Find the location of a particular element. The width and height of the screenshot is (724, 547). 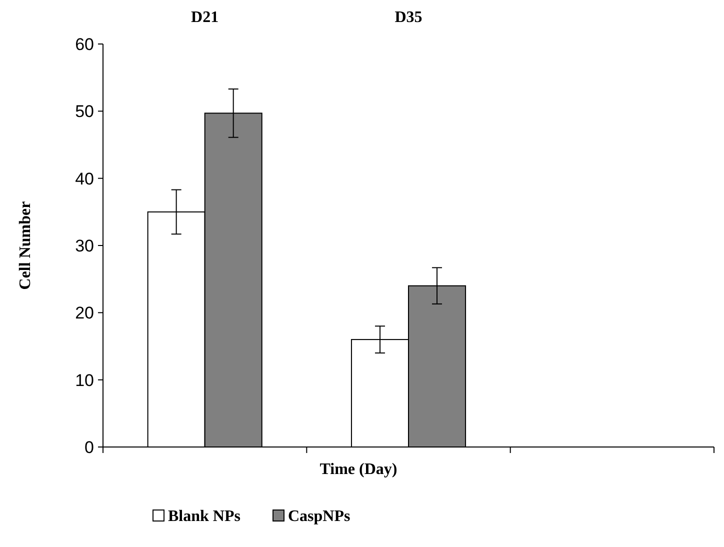

y-tick-label: 20 is located at coordinates (84, 313).